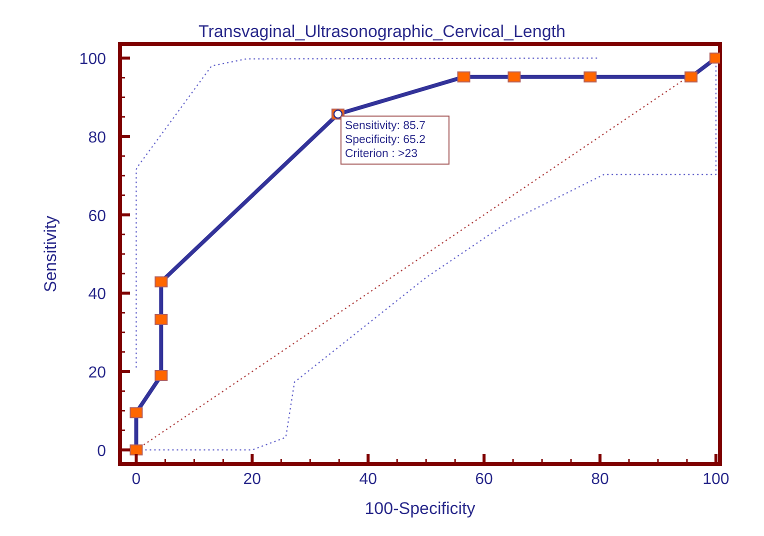 Image resolution: width=764 pixels, height=536 pixels. Describe the element at coordinates (484, 479) in the screenshot. I see `x-tick-label: 60` at that location.